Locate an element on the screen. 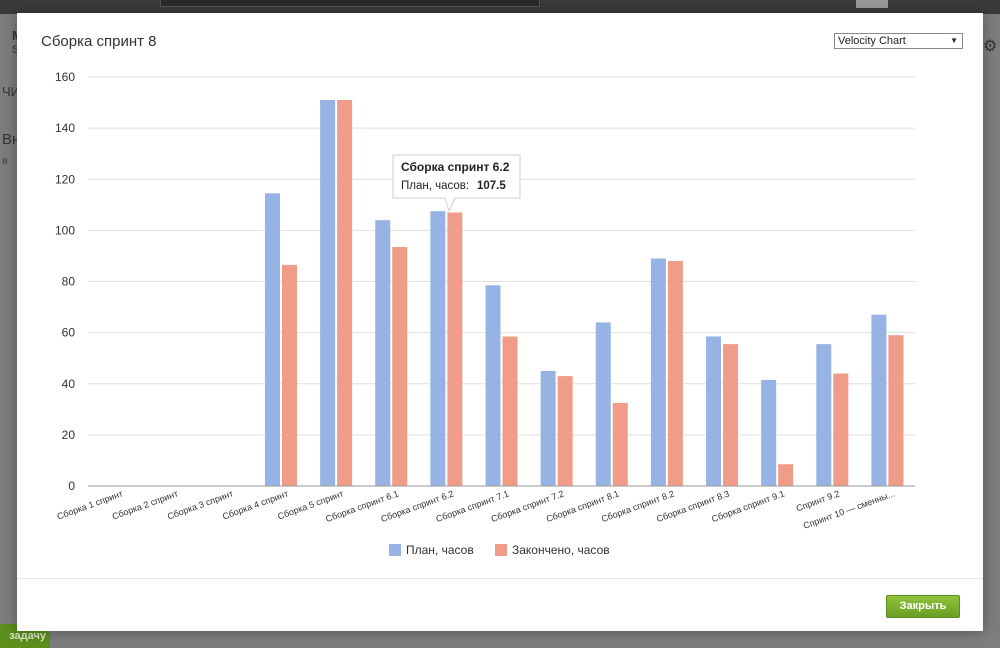 The width and height of the screenshot is (1000, 648). y-tick-label: 160 is located at coordinates (65, 77).